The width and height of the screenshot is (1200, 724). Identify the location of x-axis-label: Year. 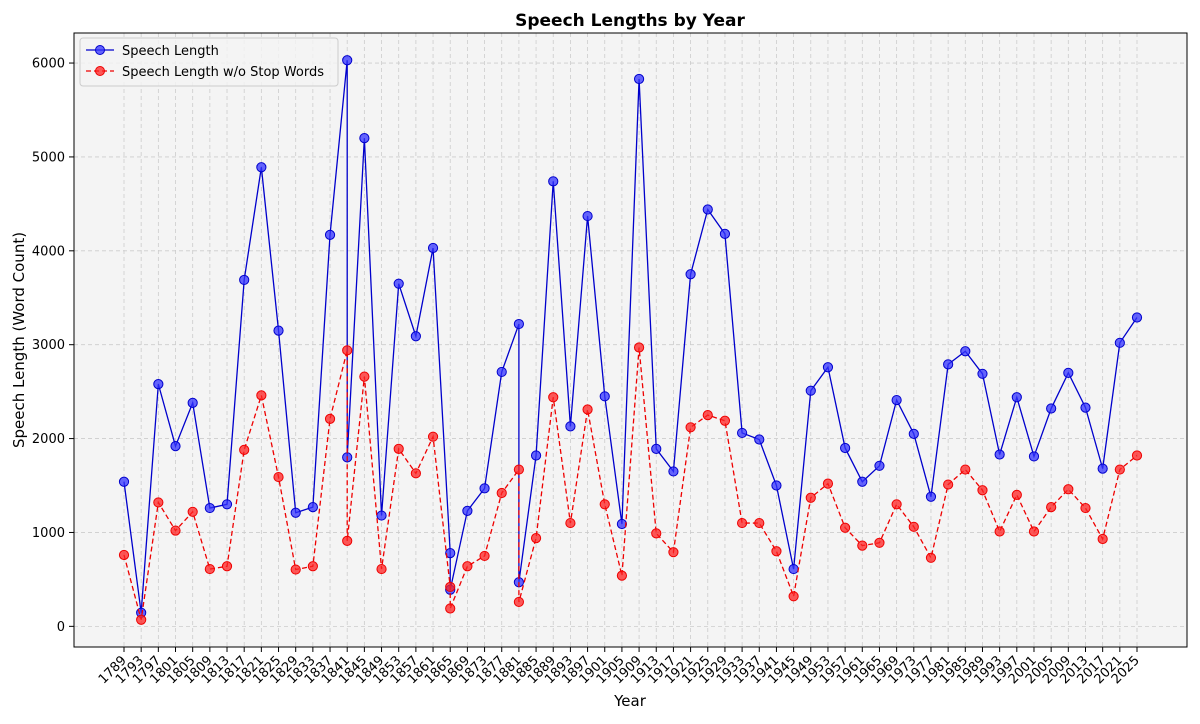
(630, 701).